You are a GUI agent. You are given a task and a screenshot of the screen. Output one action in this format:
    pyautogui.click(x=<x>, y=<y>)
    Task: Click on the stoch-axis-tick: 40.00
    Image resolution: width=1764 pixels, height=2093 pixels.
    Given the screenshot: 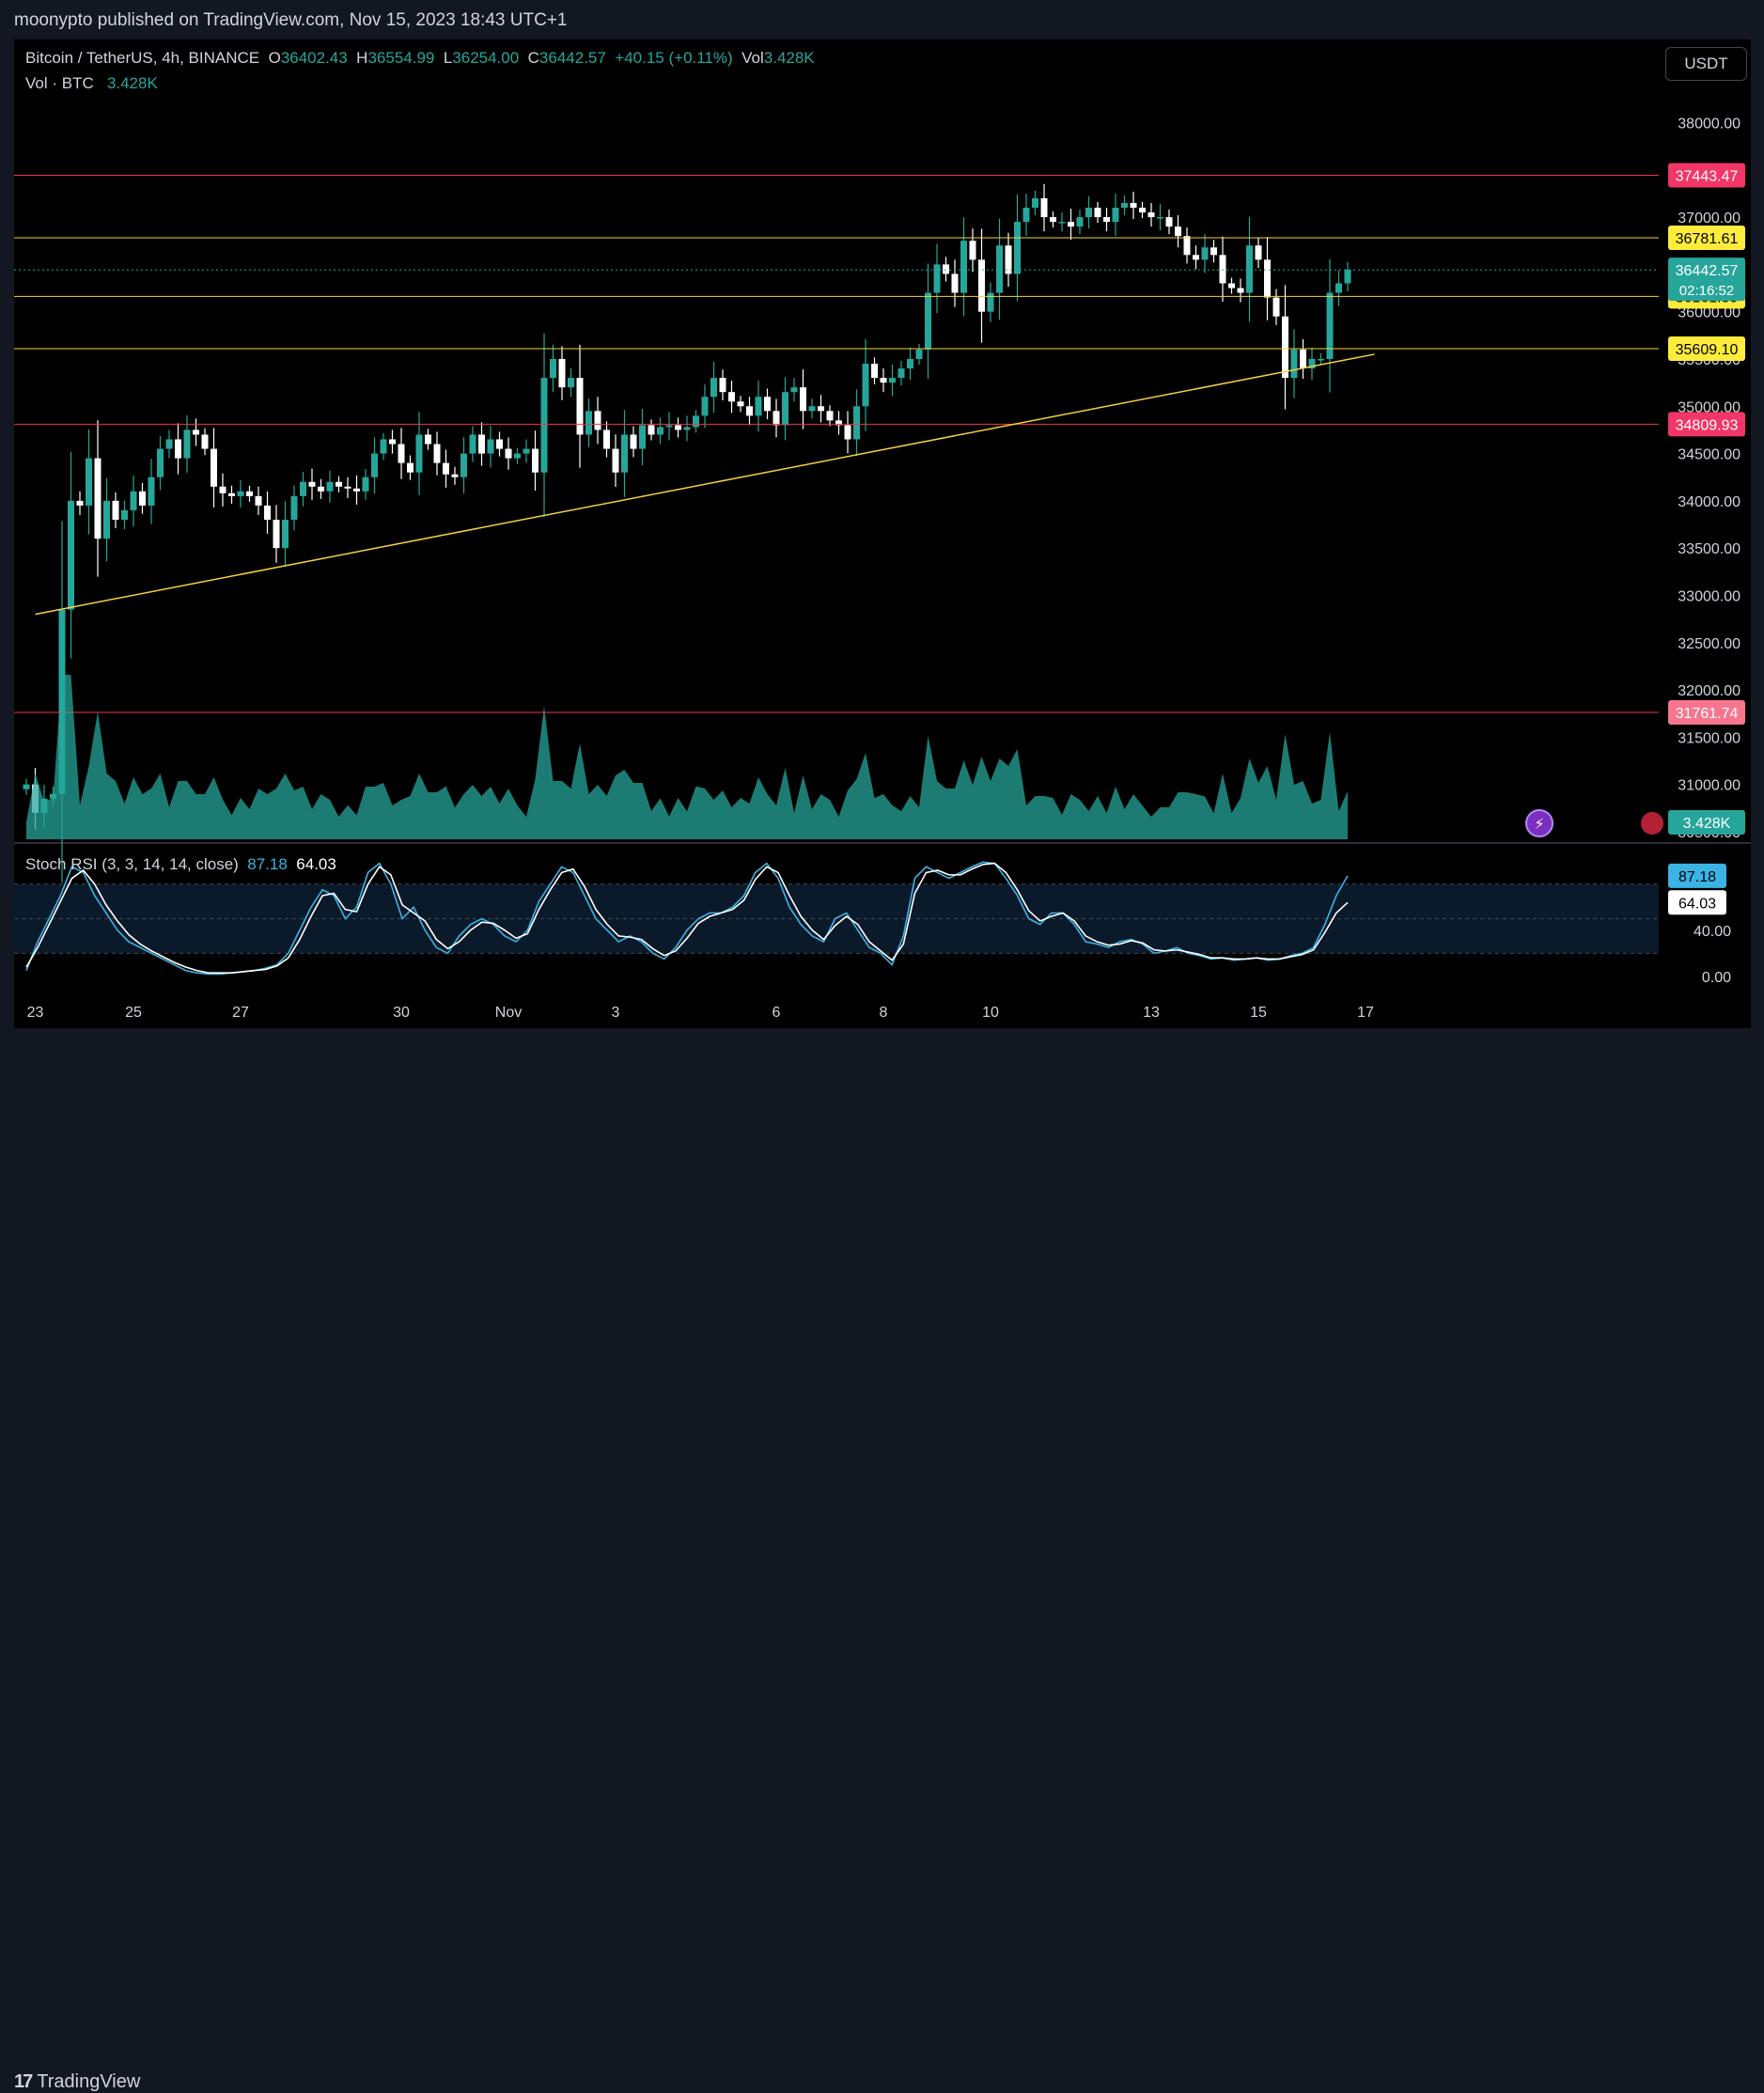 What is the action you would take?
    pyautogui.click(x=1713, y=932)
    